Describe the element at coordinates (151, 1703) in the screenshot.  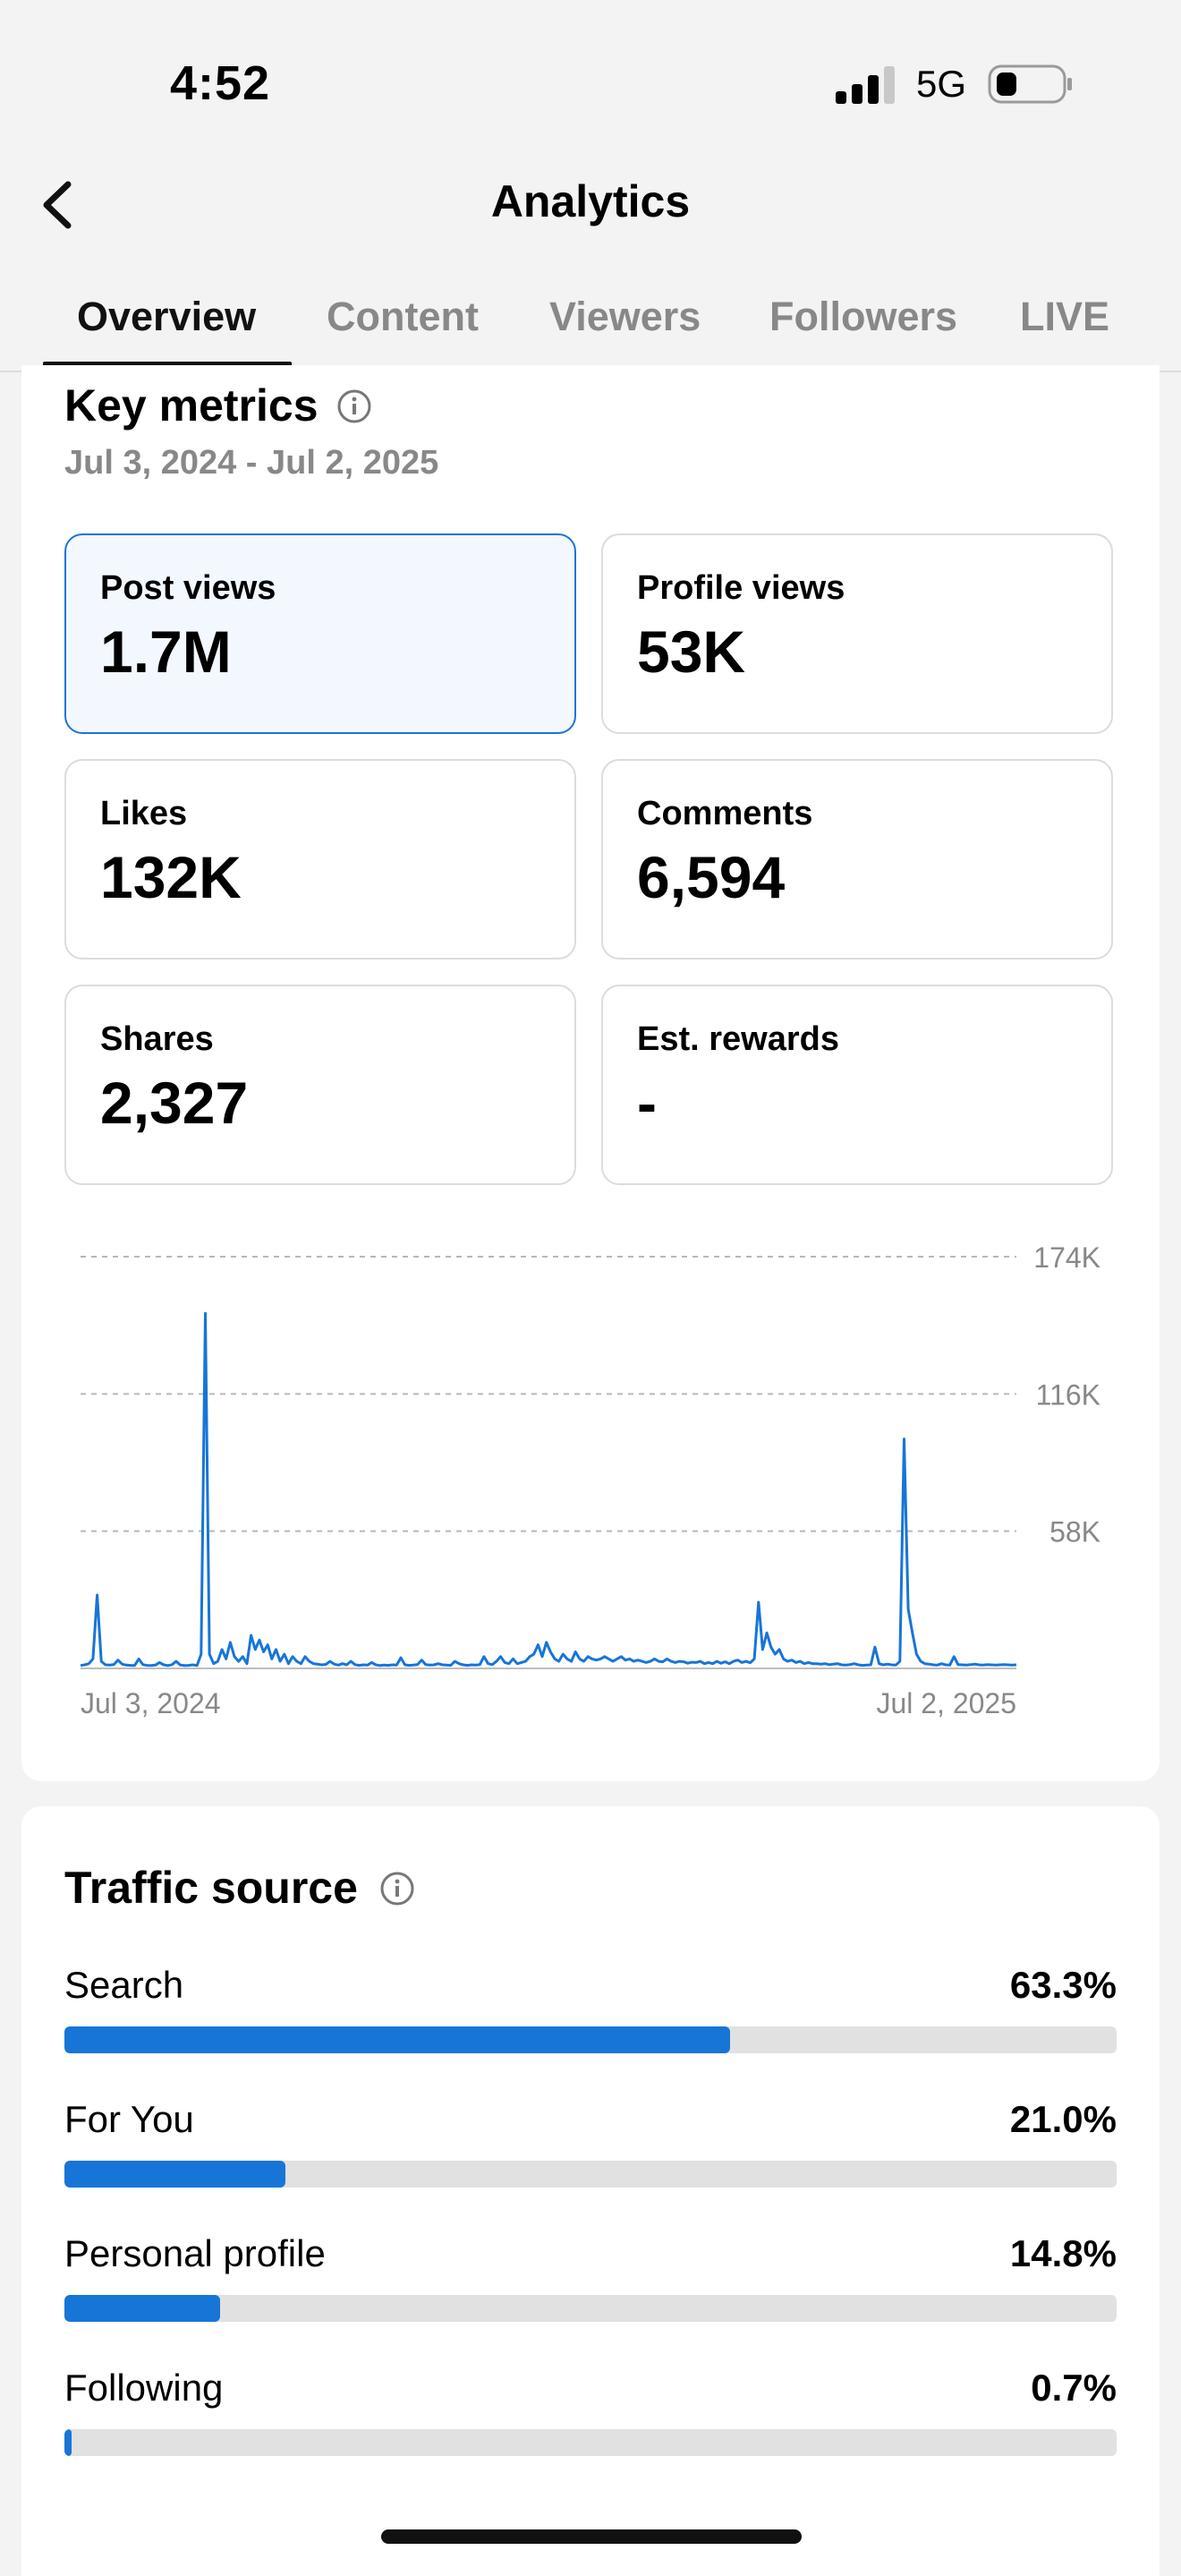
I see `x-start-label: Jul 3, 2024` at that location.